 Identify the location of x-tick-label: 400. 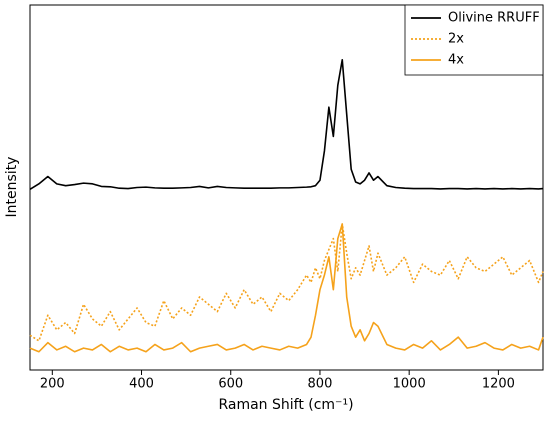
(141, 384).